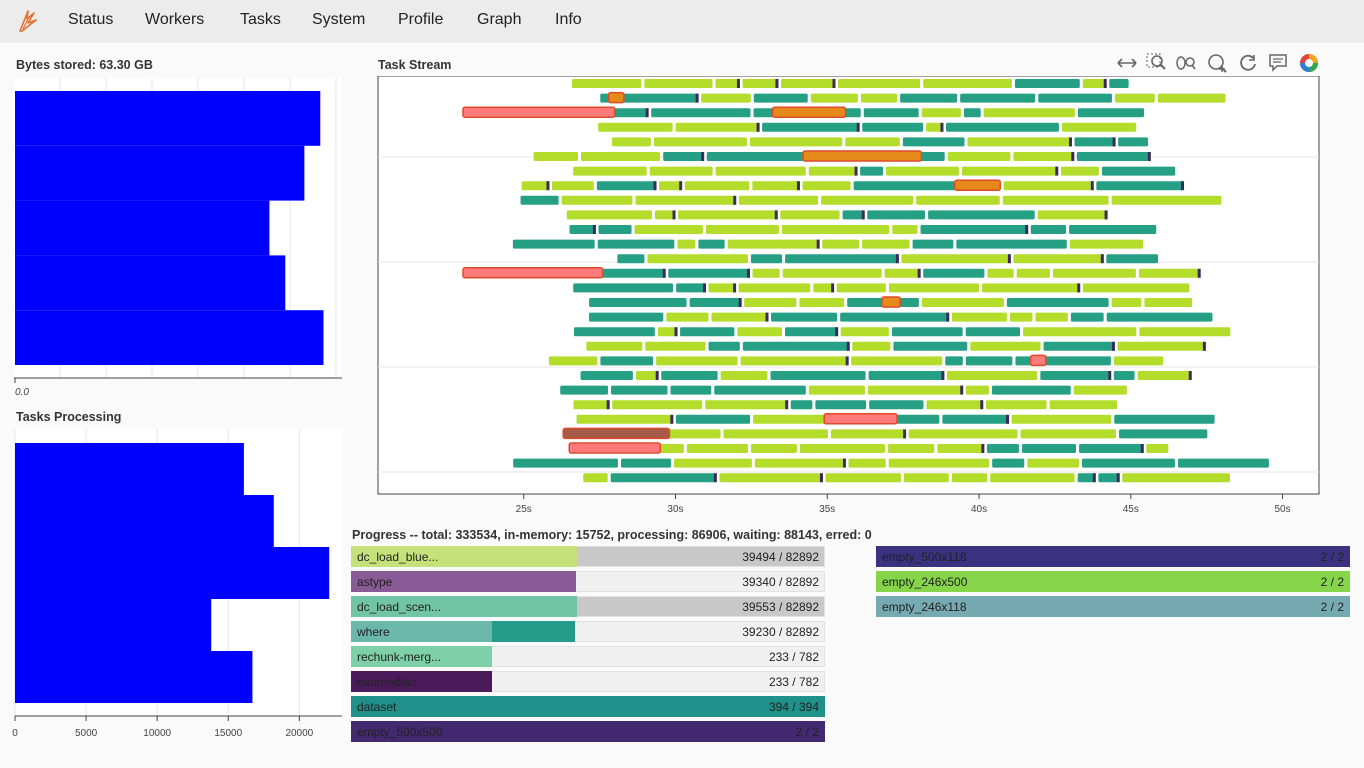 The width and height of the screenshot is (1364, 768). What do you see at coordinates (1186, 63) in the screenshot?
I see `wheel-zoom-icon` at bounding box center [1186, 63].